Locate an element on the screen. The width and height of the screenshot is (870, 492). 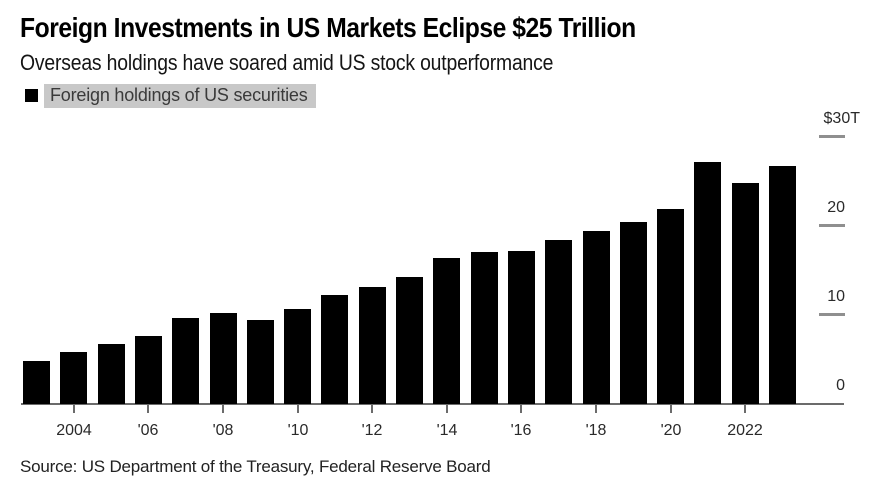
x-tick-2006 is located at coordinates (148, 408).